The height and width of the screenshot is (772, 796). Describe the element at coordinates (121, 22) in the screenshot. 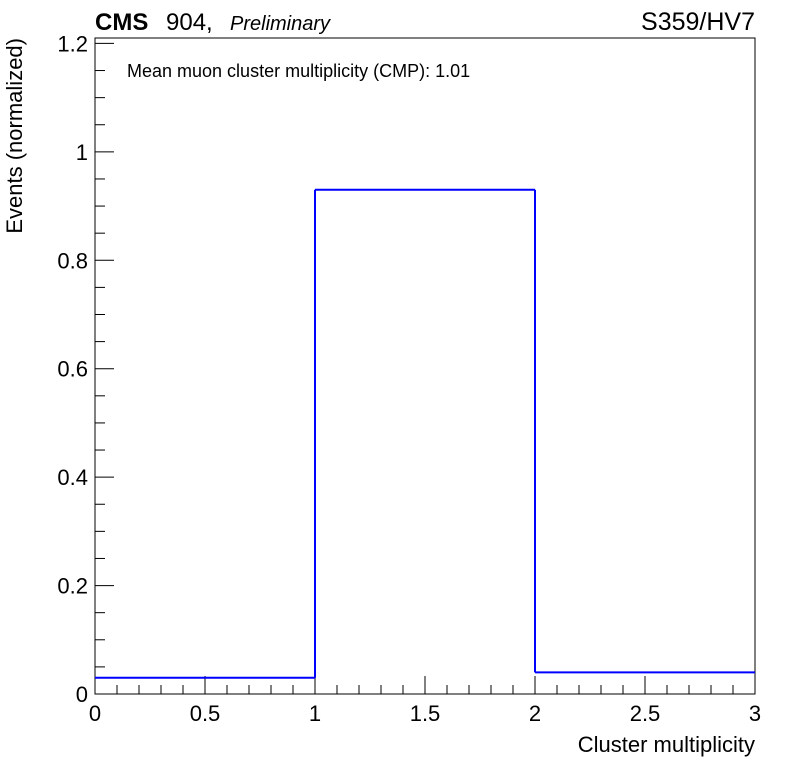

I see `experiment-label: CMS` at that location.